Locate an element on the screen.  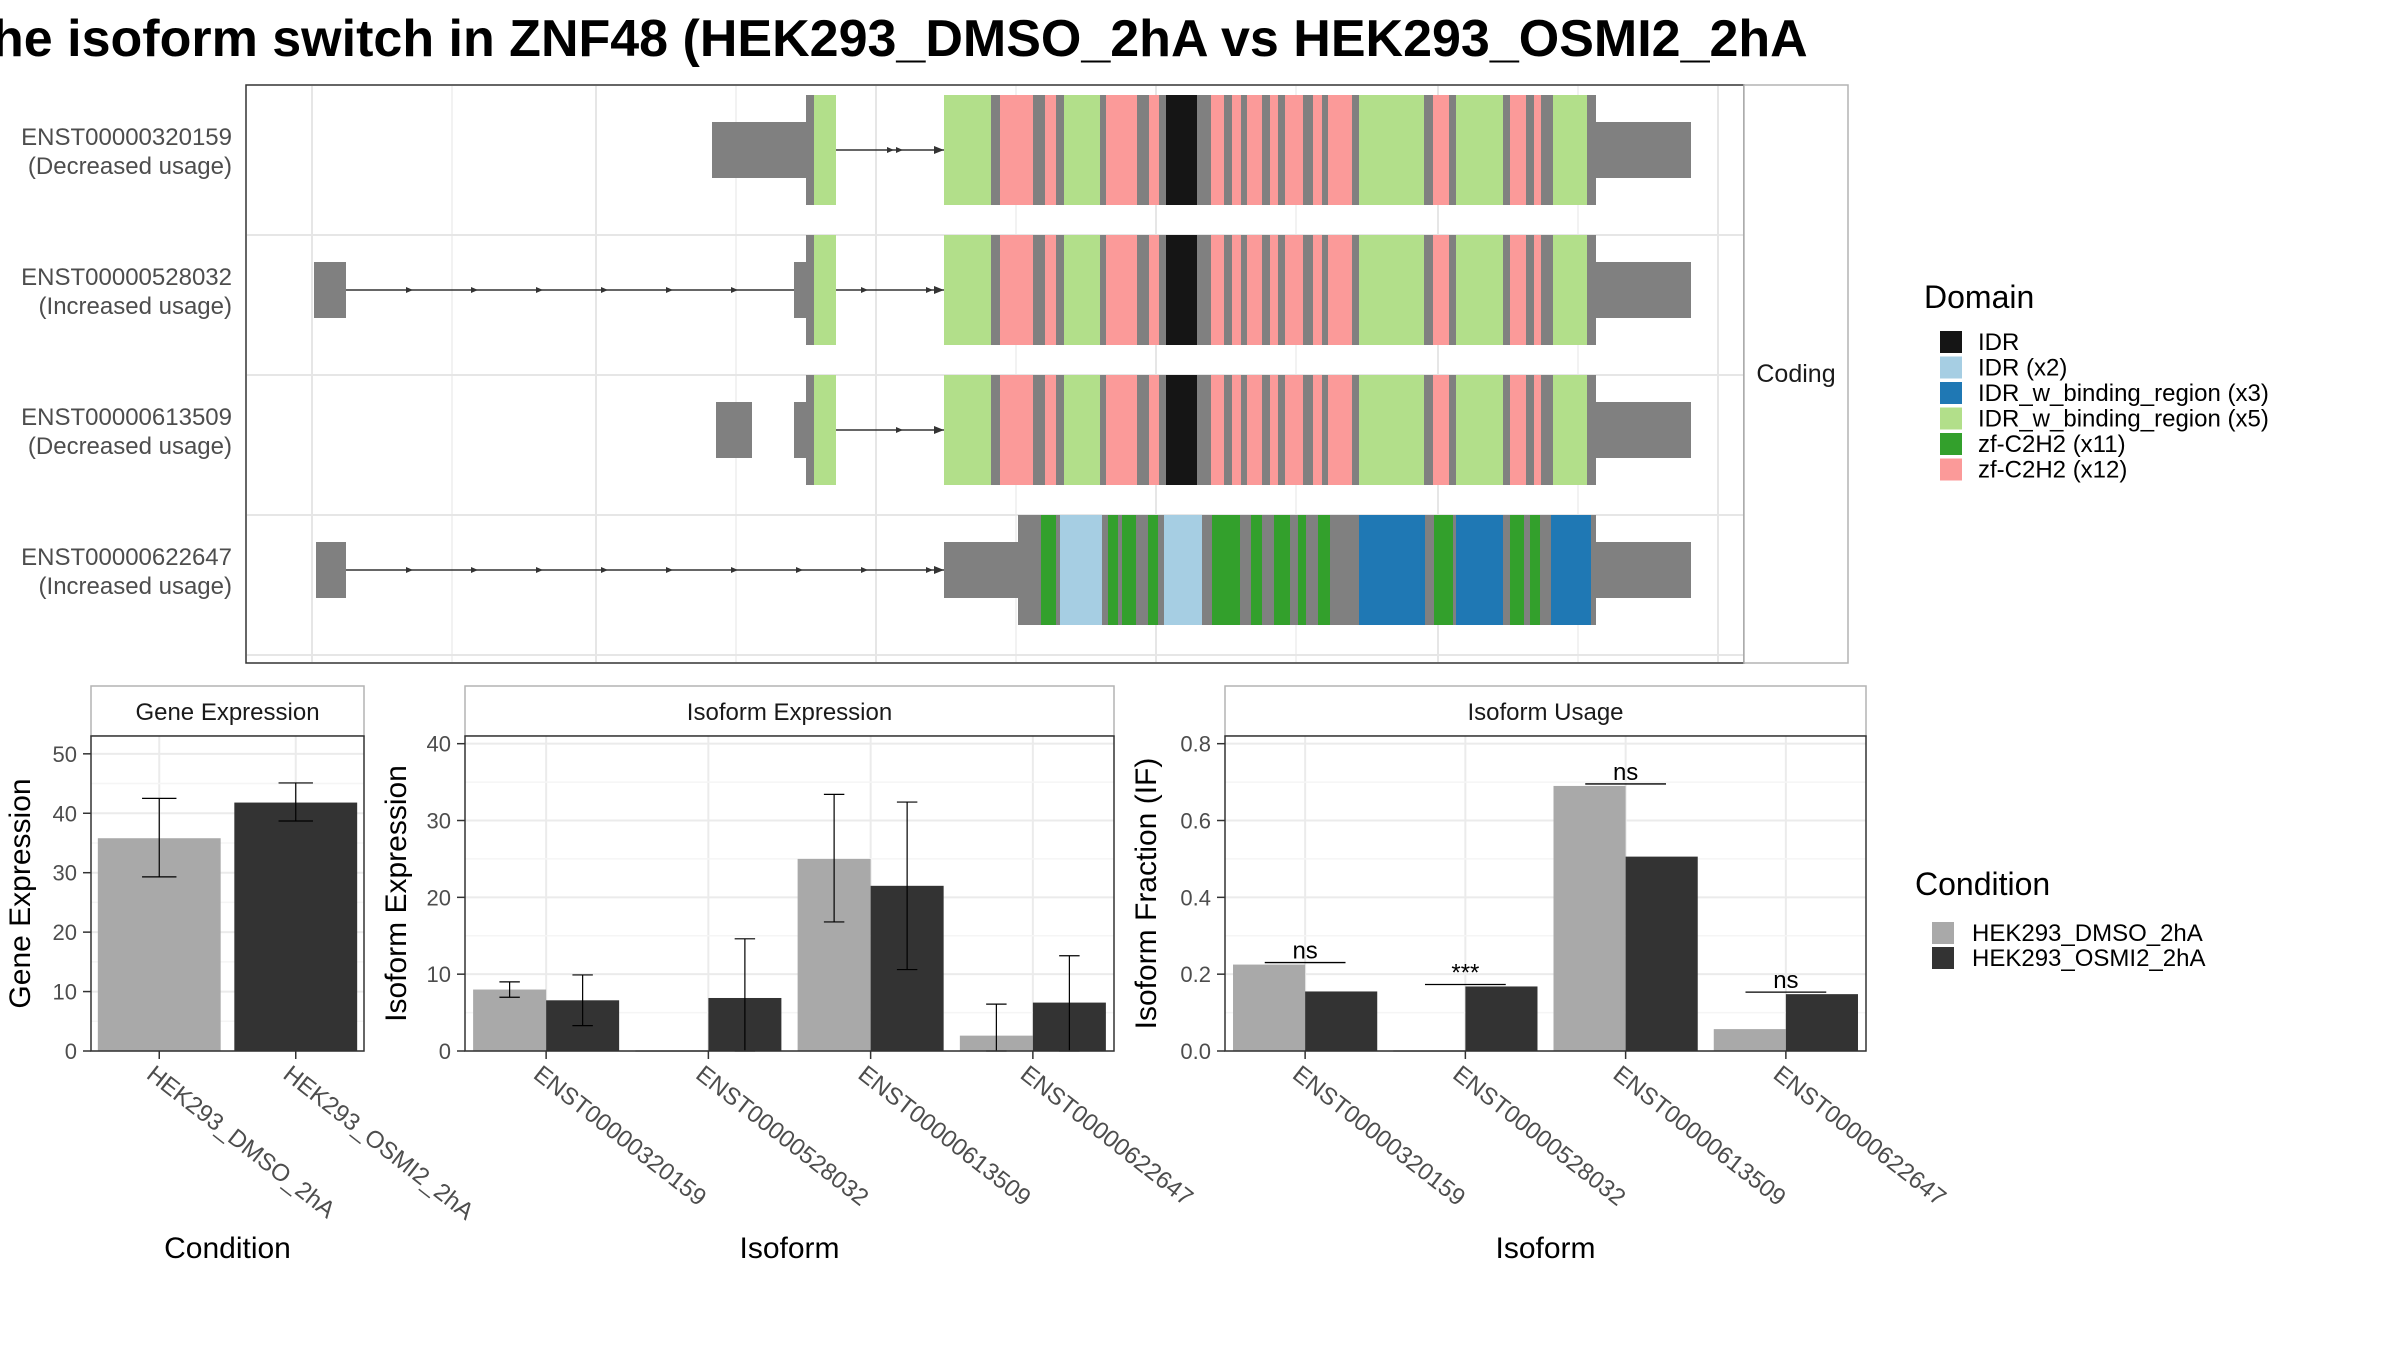
panel-strip is located at coordinates (1545, 711).